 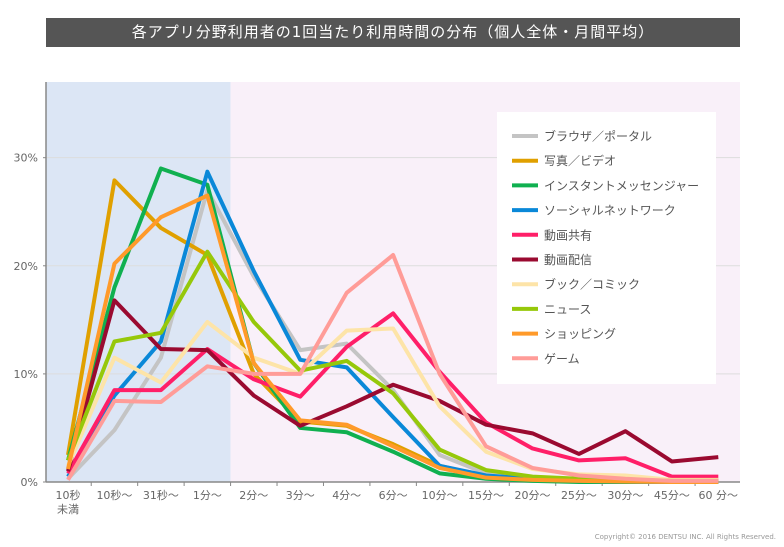 I want to click on x-tick-label: 4分〜, so click(x=346, y=495).